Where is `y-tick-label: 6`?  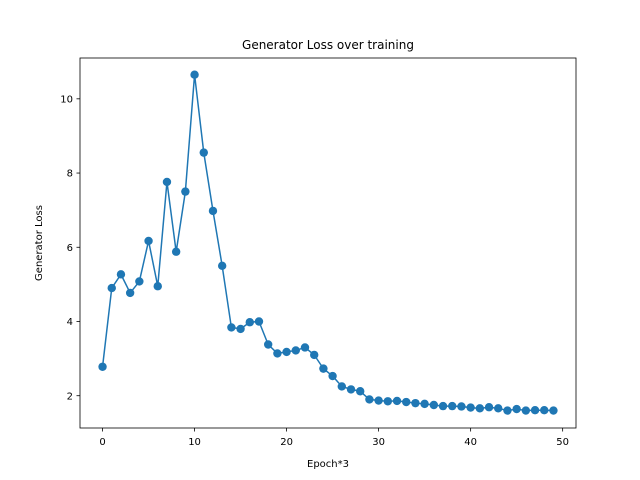
y-tick-label: 6 is located at coordinates (70, 248).